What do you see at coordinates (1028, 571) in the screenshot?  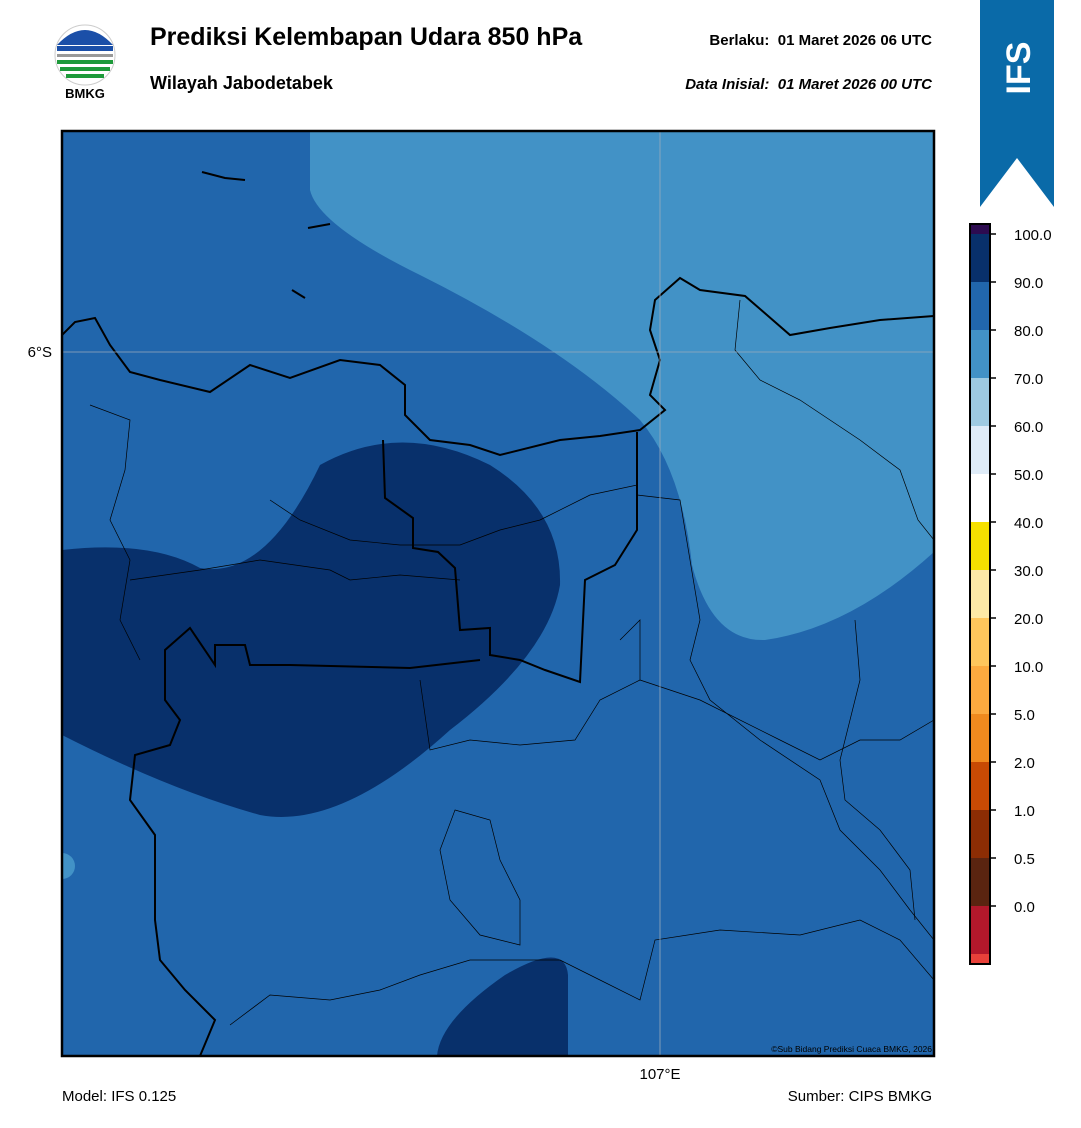 I see `colorbar-label: 30.0` at bounding box center [1028, 571].